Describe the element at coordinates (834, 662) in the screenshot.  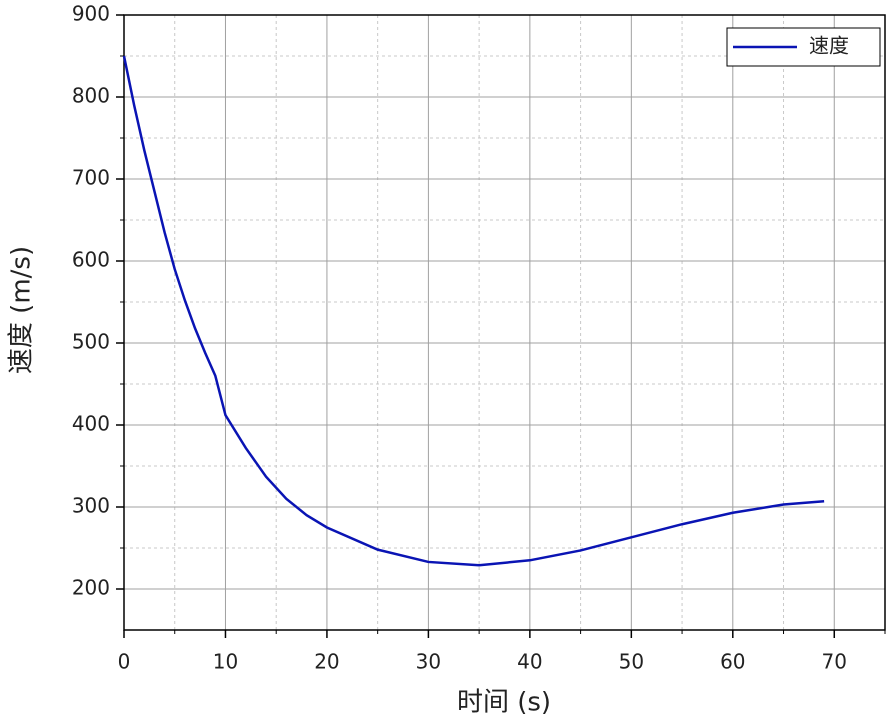
I see `x-tick-label: 70` at that location.